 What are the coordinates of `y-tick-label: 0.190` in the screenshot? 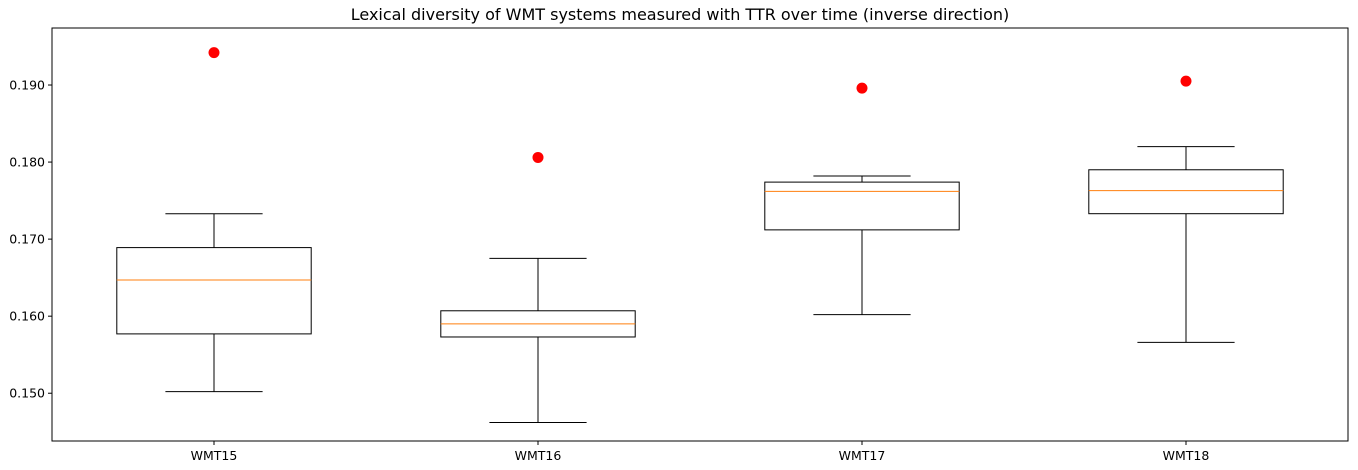 It's located at (27, 85).